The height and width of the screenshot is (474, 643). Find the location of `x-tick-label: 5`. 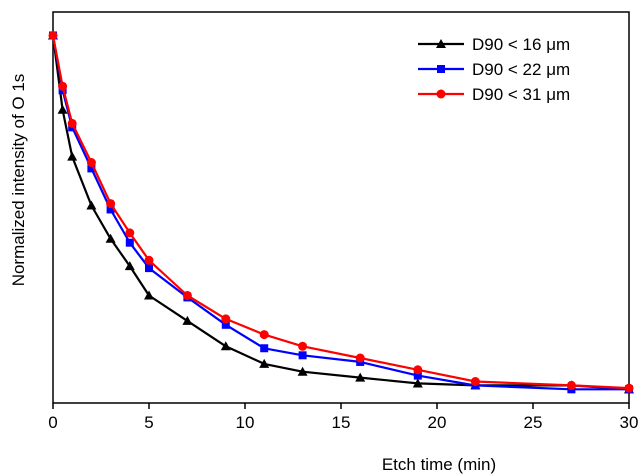

x-tick-label: 5 is located at coordinates (148, 422).